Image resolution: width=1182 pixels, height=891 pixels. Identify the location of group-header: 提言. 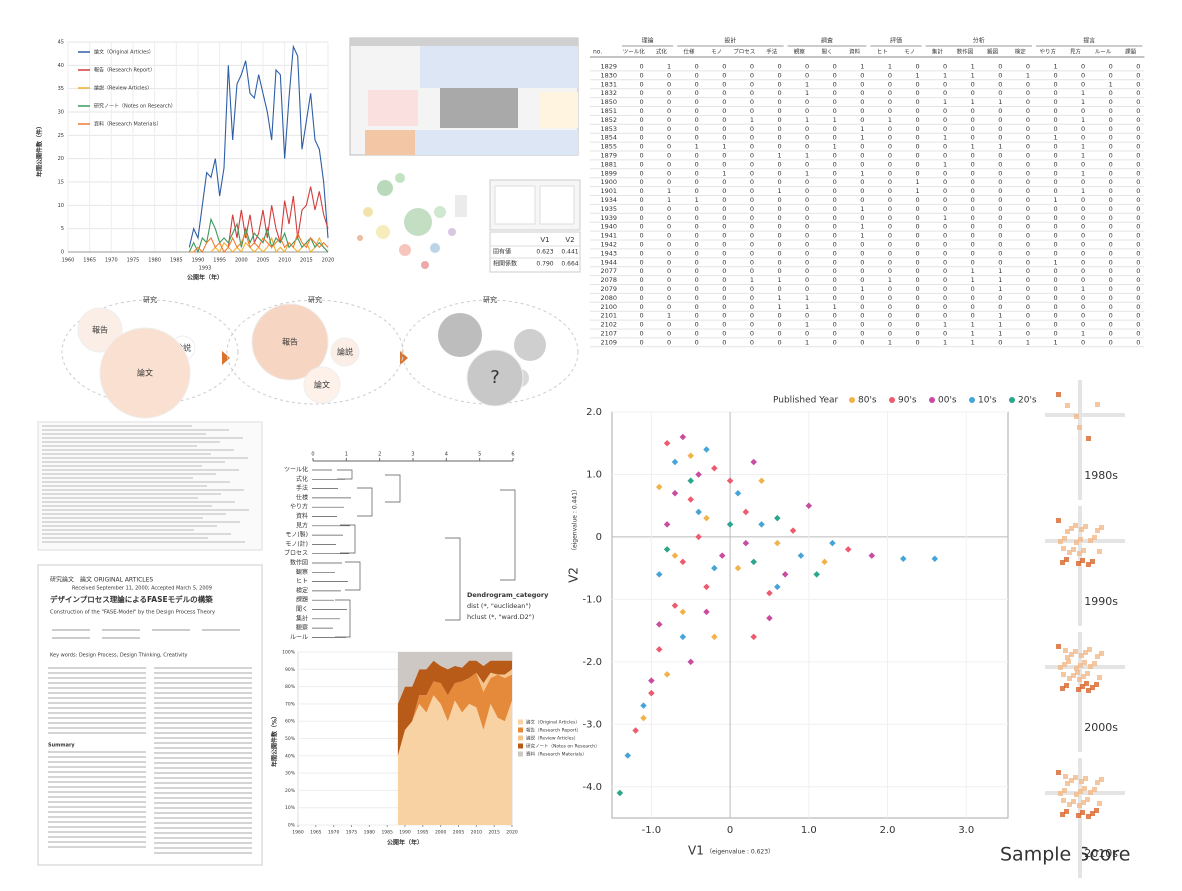
(1089, 41).